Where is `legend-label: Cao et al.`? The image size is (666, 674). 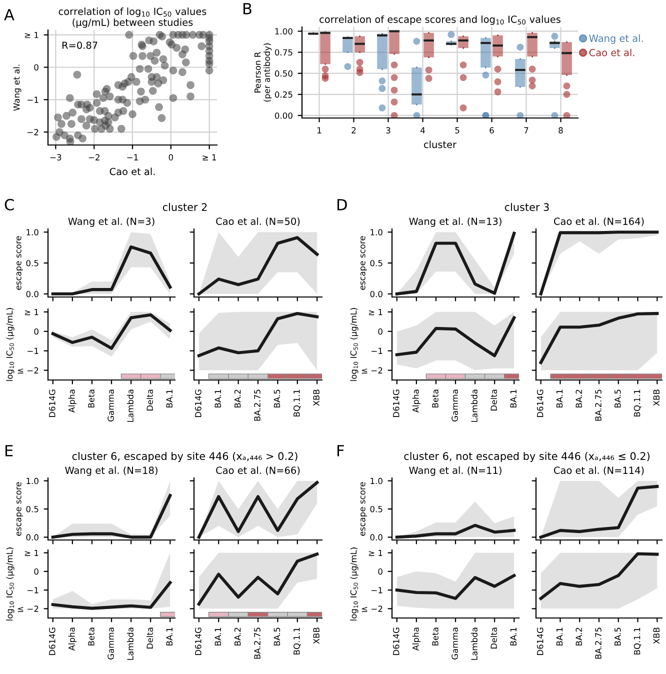 legend-label: Cao et al. is located at coordinates (611, 52).